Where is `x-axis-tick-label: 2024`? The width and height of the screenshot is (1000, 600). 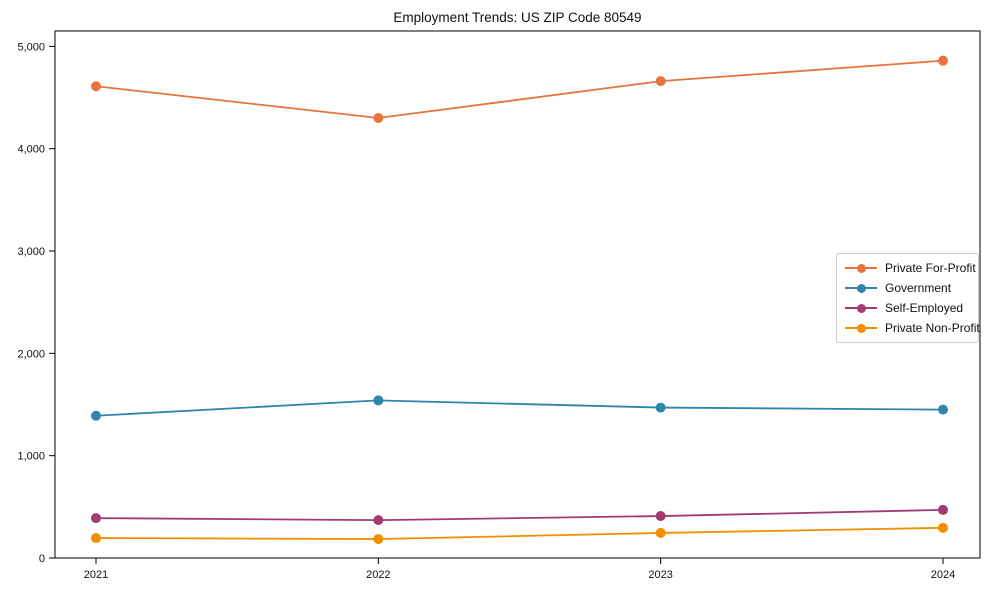
x-axis-tick-label: 2024 is located at coordinates (943, 575).